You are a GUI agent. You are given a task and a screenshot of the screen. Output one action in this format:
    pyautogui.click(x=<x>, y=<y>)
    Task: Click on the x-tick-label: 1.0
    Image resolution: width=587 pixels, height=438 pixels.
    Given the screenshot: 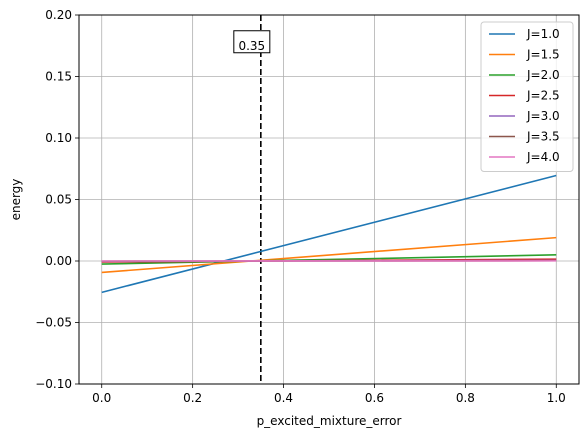 What is the action you would take?
    pyautogui.click(x=556, y=398)
    